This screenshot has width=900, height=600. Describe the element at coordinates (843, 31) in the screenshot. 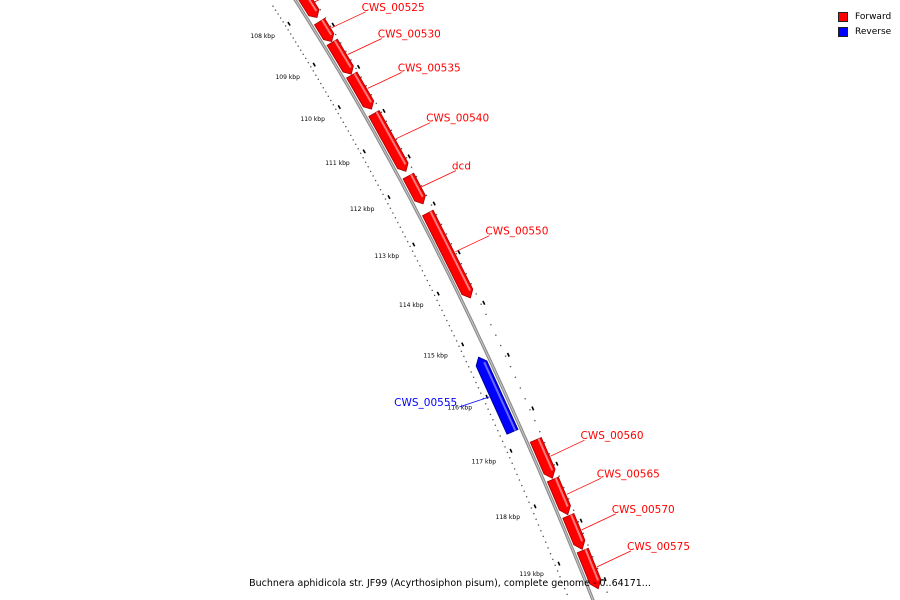

I see `reverse-swatch` at that location.